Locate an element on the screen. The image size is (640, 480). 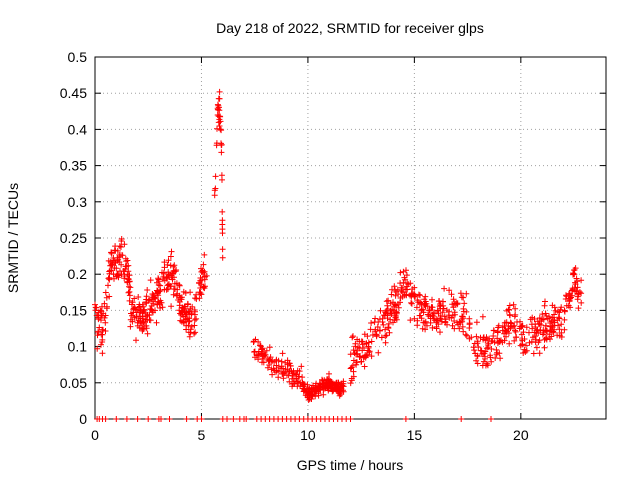
x-tick-label: 5 is located at coordinates (202, 435).